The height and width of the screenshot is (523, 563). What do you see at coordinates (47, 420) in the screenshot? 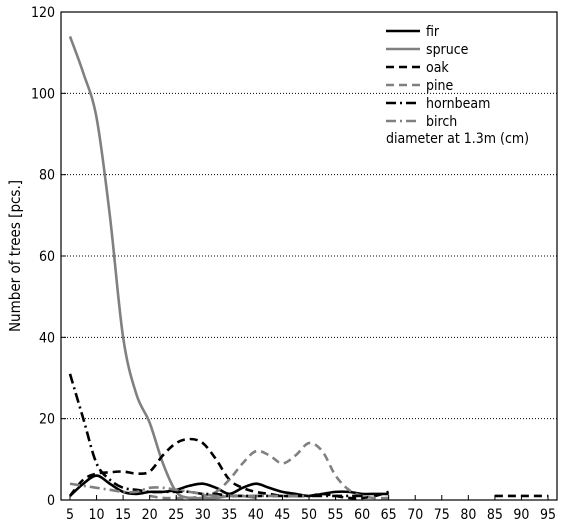
I see `y-tick-label: 20` at bounding box center [47, 420].